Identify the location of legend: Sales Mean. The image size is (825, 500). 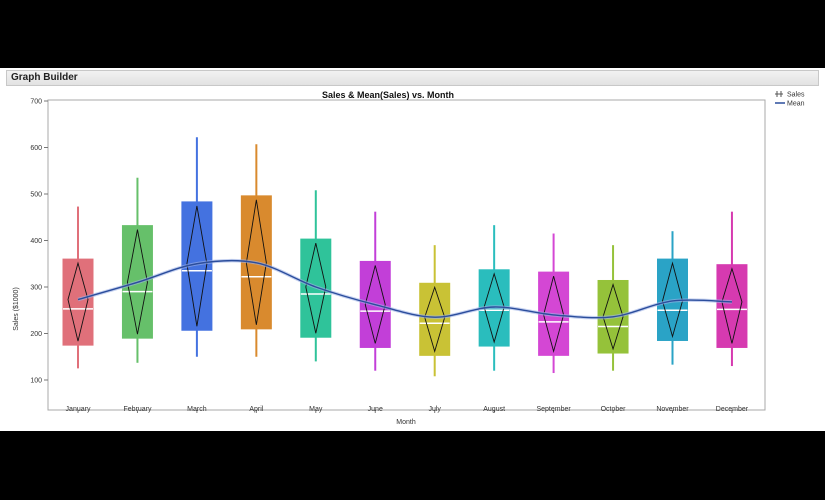
(790, 99).